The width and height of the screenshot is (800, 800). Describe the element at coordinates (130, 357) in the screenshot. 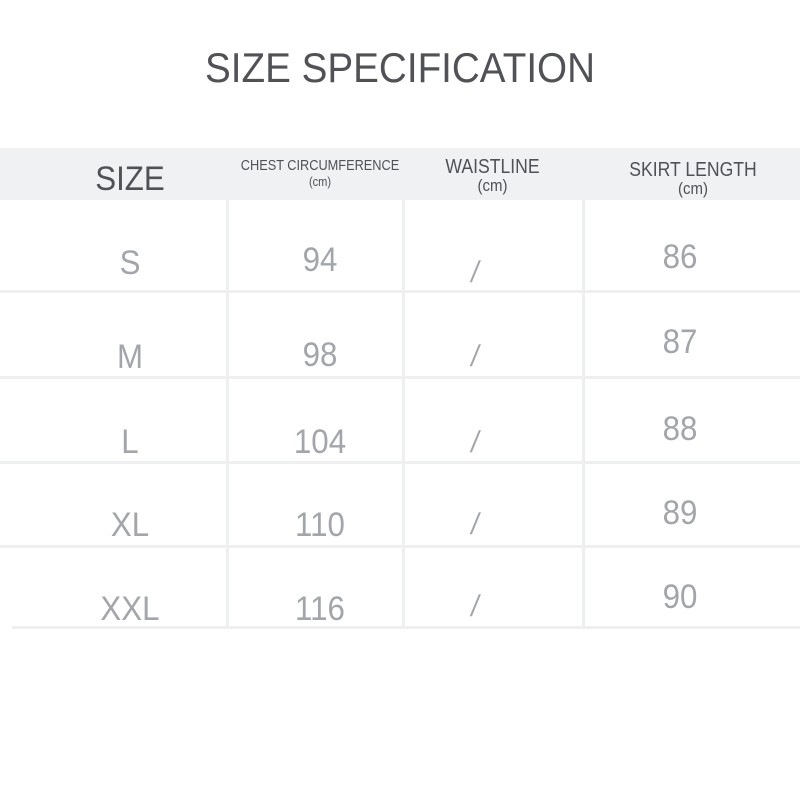

I see `cell-size: M` at that location.